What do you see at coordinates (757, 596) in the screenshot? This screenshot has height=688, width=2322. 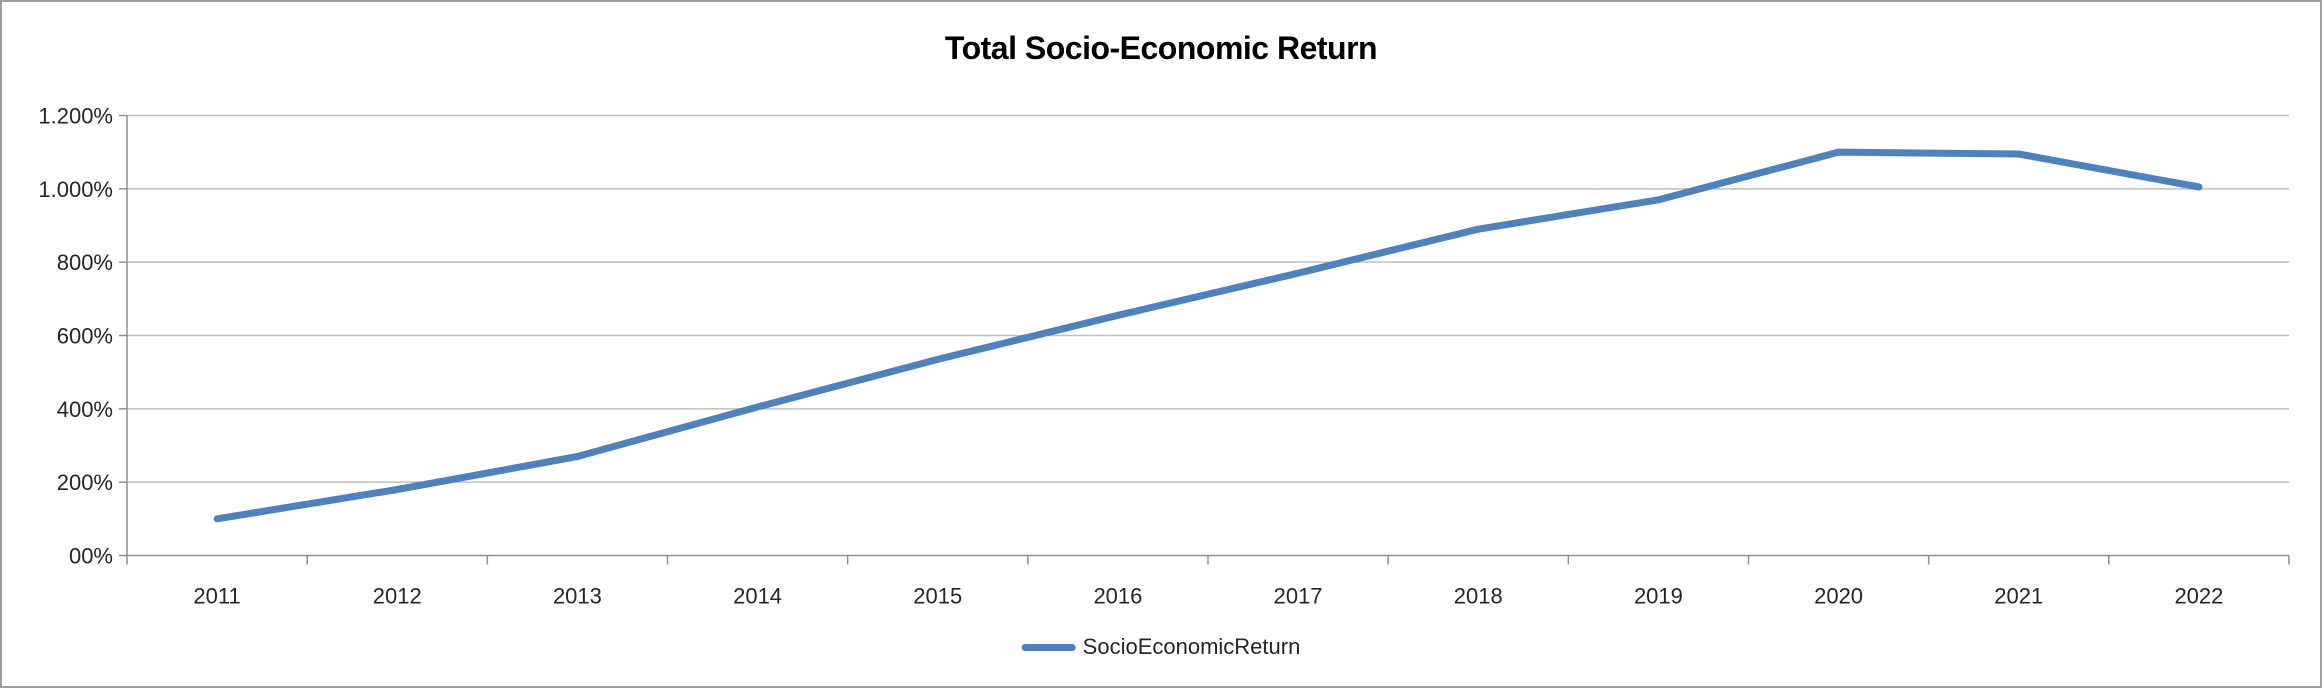 I see `x-tick-label: 2014` at bounding box center [757, 596].